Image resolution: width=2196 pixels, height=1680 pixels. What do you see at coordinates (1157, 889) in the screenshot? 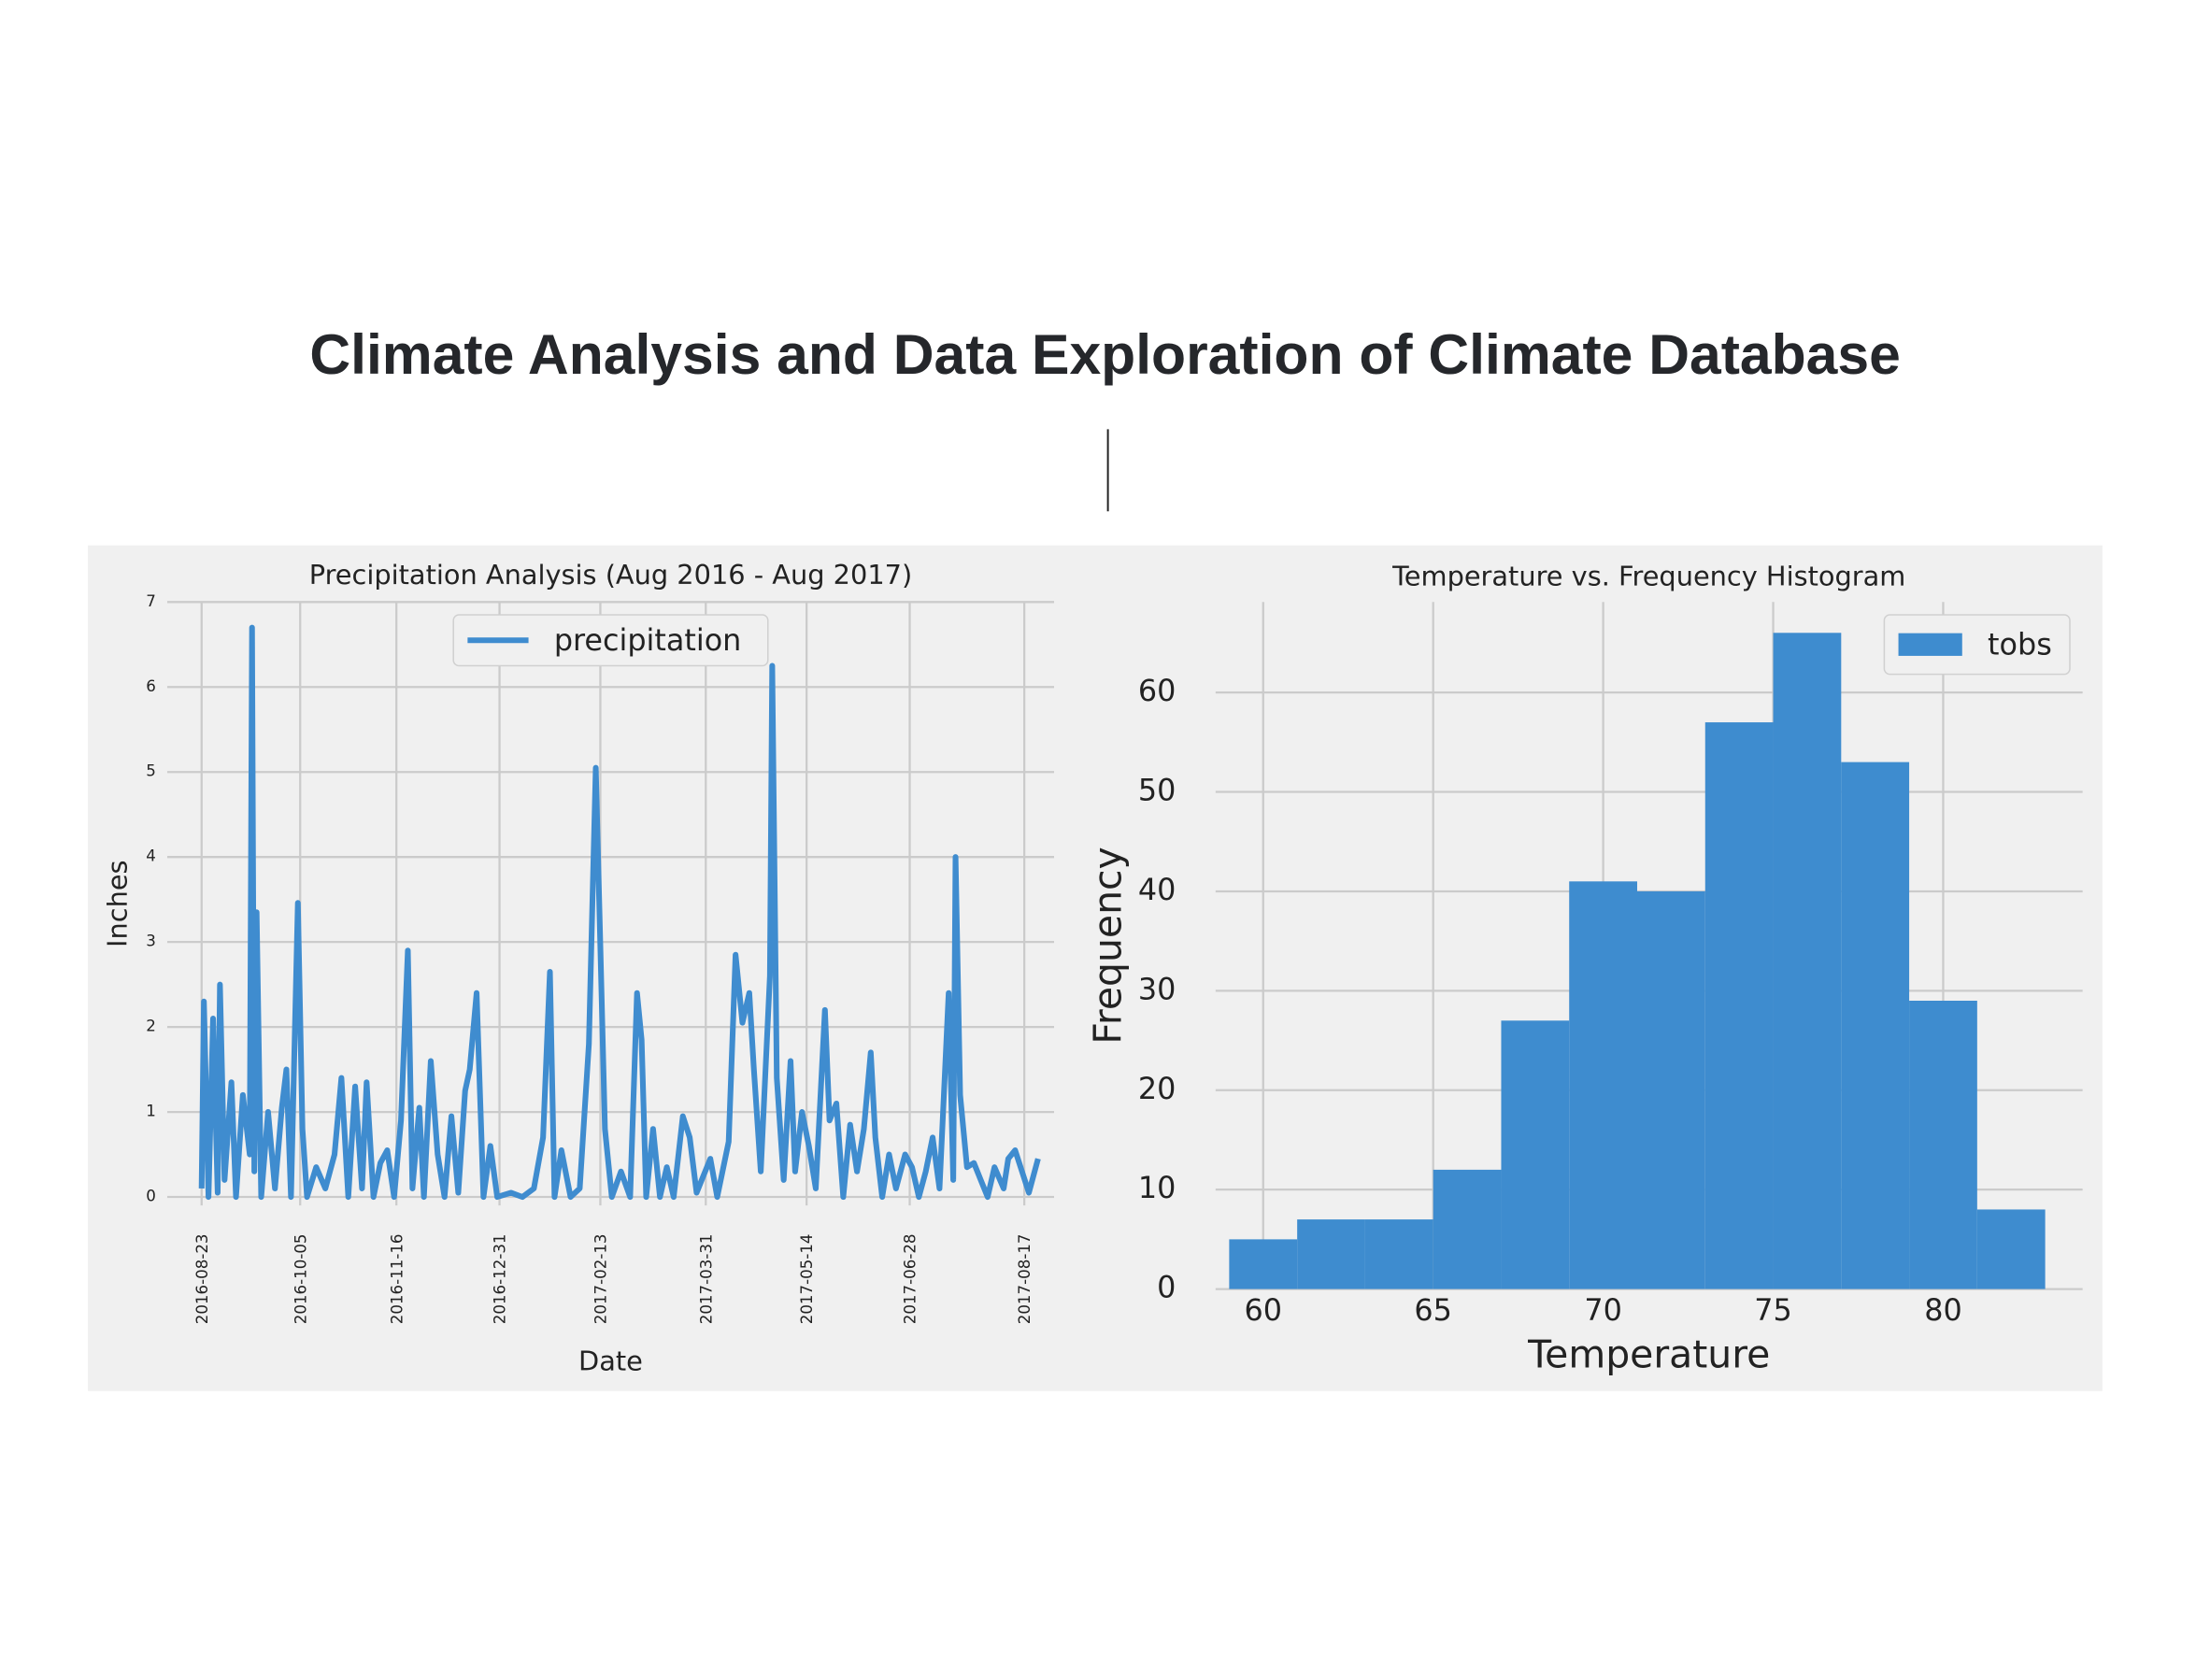
I see `y-tick-label: 40` at bounding box center [1157, 889].